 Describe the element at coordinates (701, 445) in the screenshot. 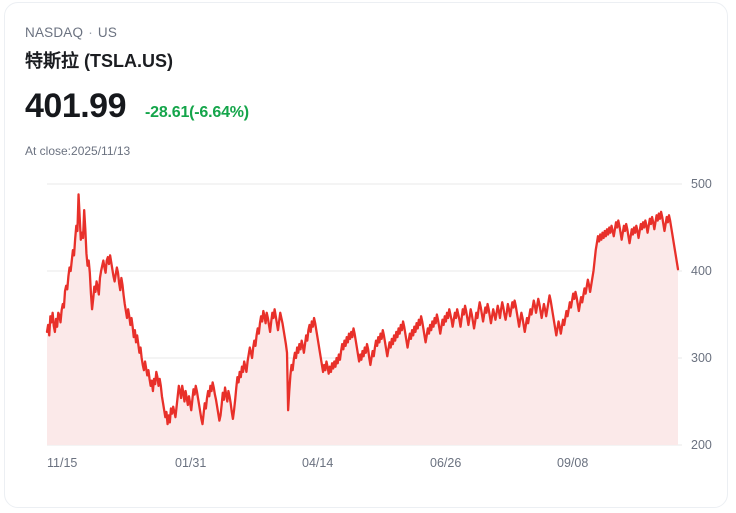

I see `y-tick-label: 200` at that location.